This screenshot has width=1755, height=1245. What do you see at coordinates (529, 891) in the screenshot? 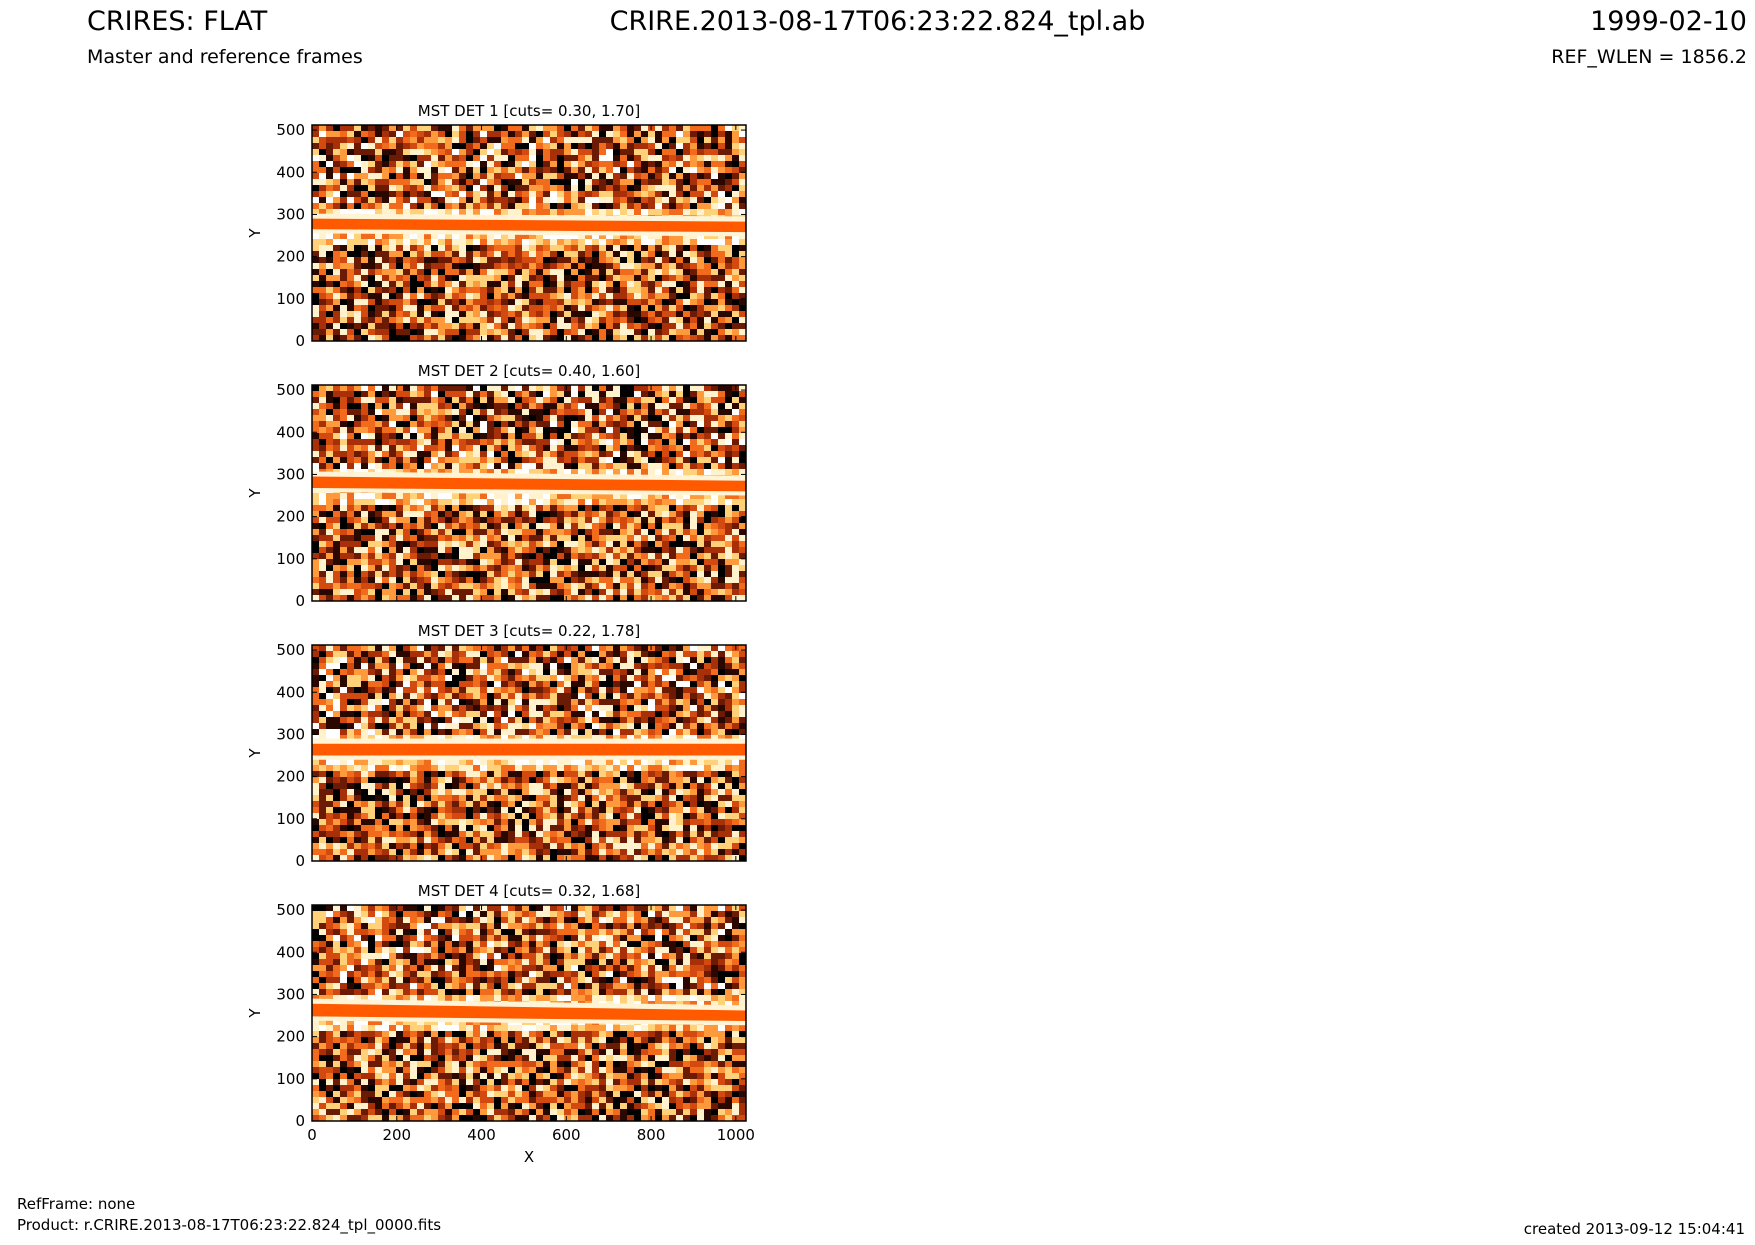
I see `panel-title-4: MST DET 4 [cuts= 0.32, 1.68]` at bounding box center [529, 891].